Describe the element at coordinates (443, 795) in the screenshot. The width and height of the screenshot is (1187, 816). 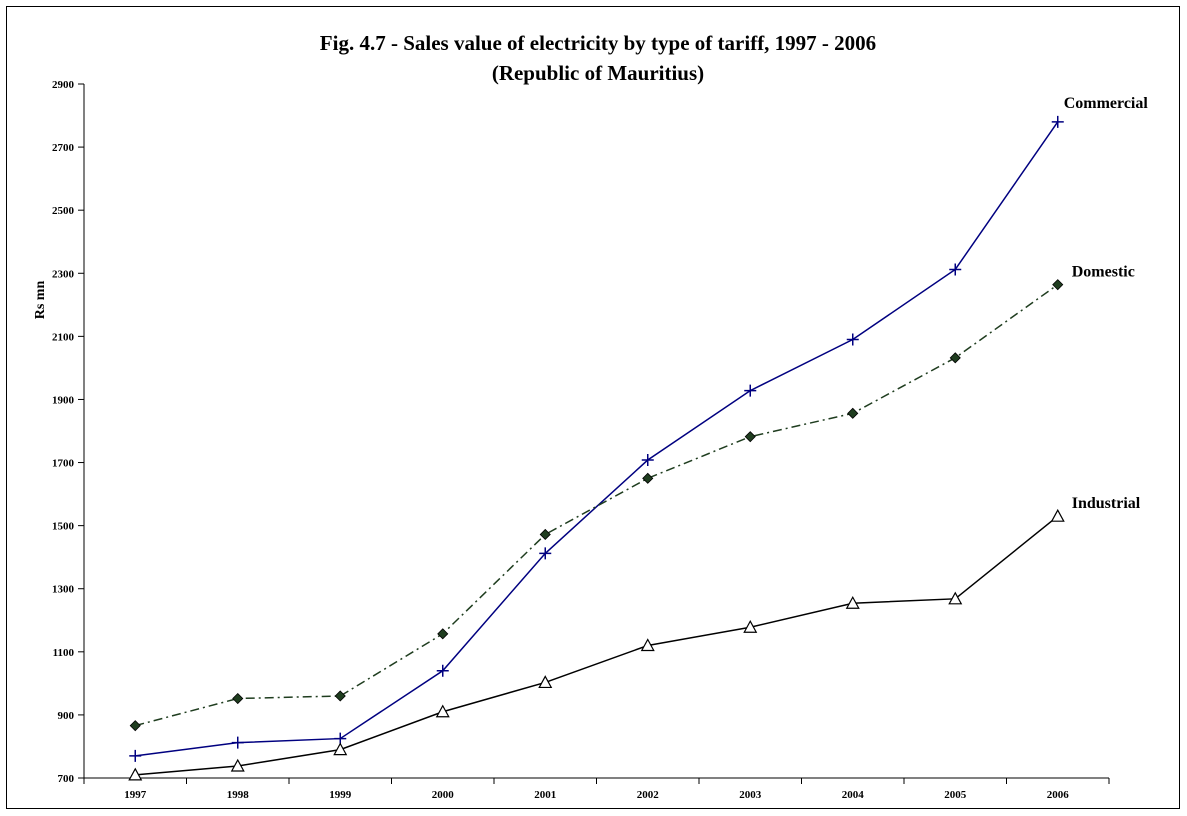
I see `x-tick-label: 2000` at that location.